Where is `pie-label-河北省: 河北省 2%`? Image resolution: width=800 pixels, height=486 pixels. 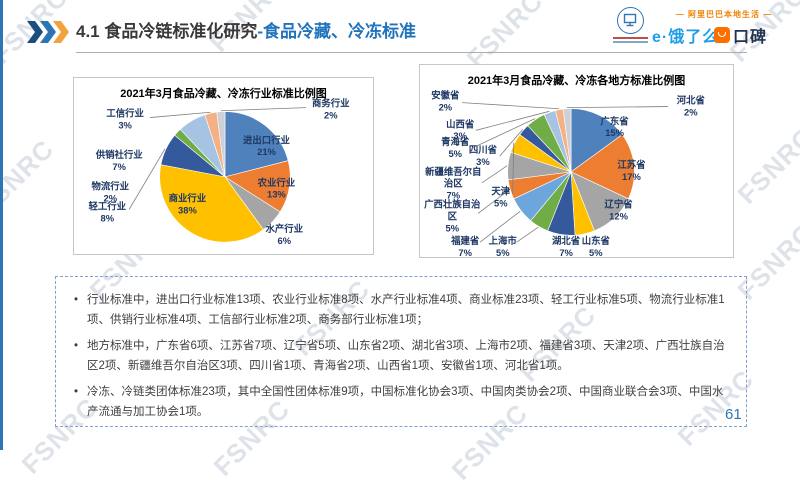
pie-label-河北省: 河北省 2% is located at coordinates (691, 106).